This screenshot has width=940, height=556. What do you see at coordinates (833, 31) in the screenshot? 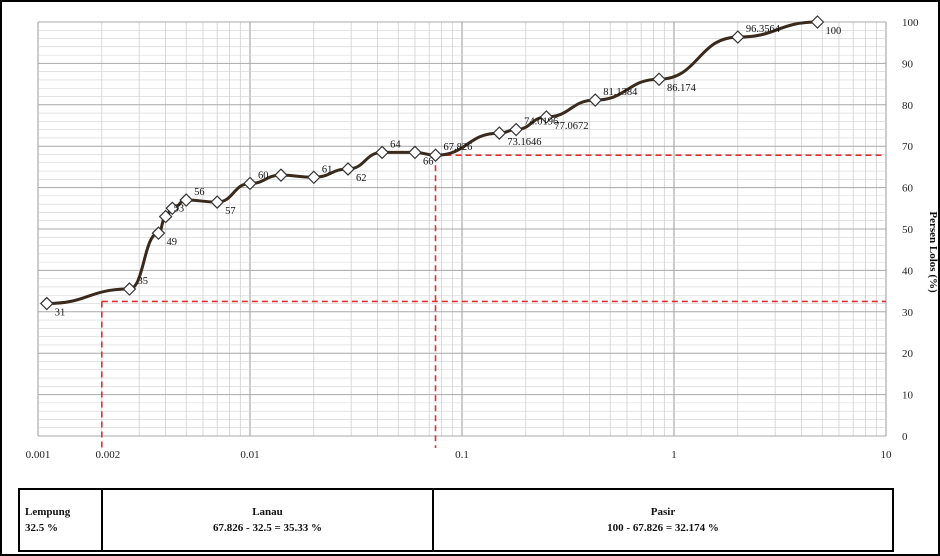
I see `data-point-label: 100` at bounding box center [833, 31].